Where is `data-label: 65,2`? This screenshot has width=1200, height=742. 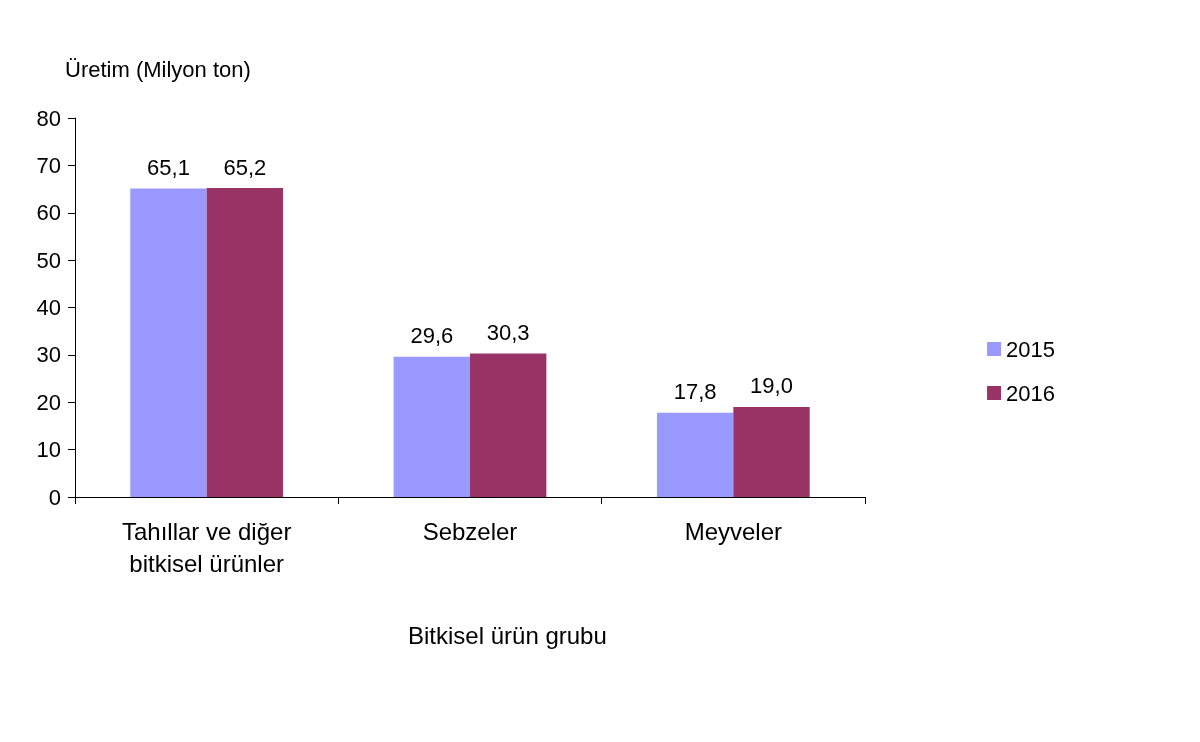 data-label: 65,2 is located at coordinates (245, 167).